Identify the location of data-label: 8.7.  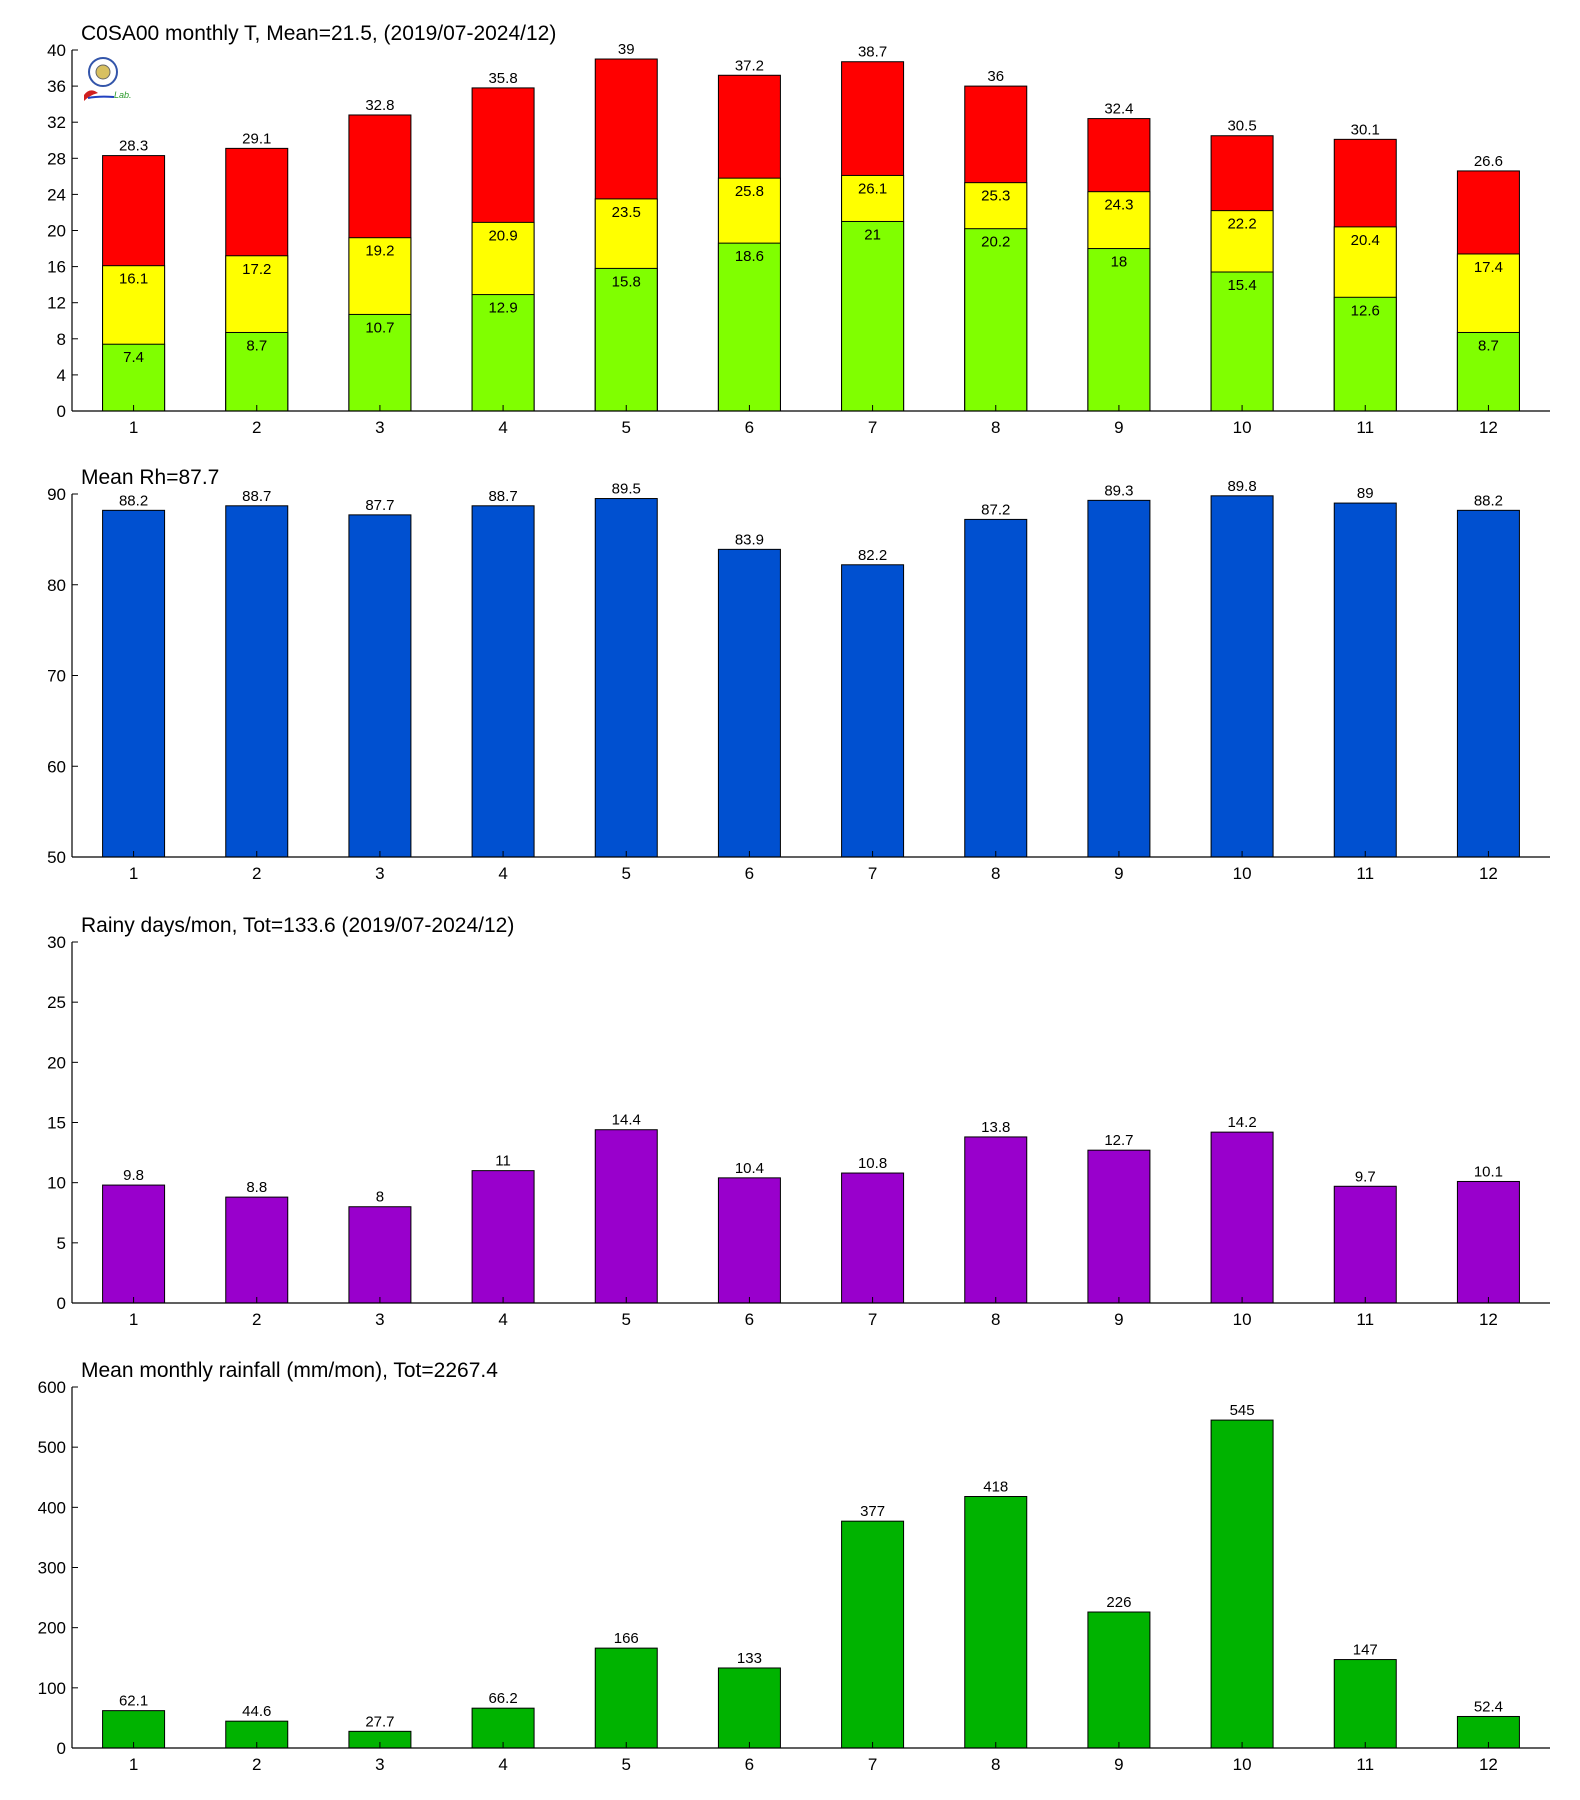
(256, 345).